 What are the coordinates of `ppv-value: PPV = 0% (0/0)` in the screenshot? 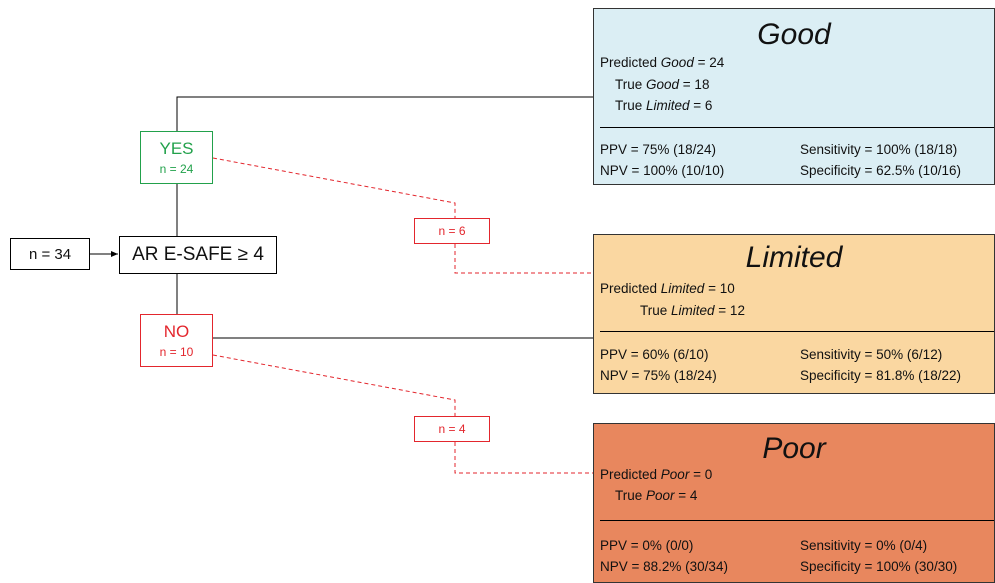 It's located at (647, 545).